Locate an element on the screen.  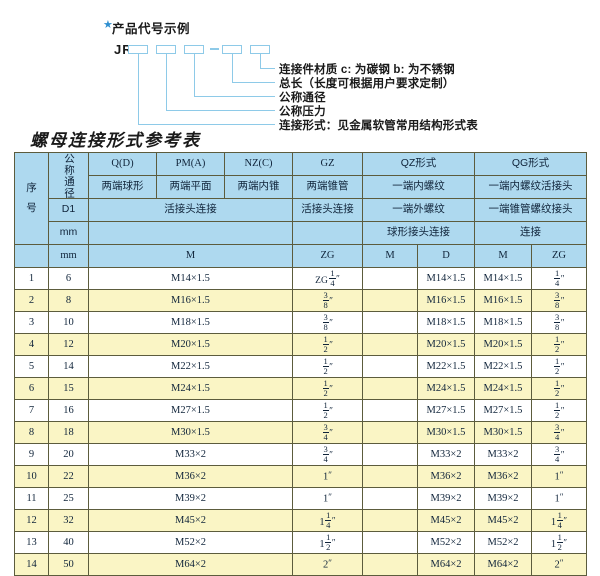
table-row: 14 50 M64×2 2″ M64×2 M64×2 2″ is located at coordinates (300, 564).